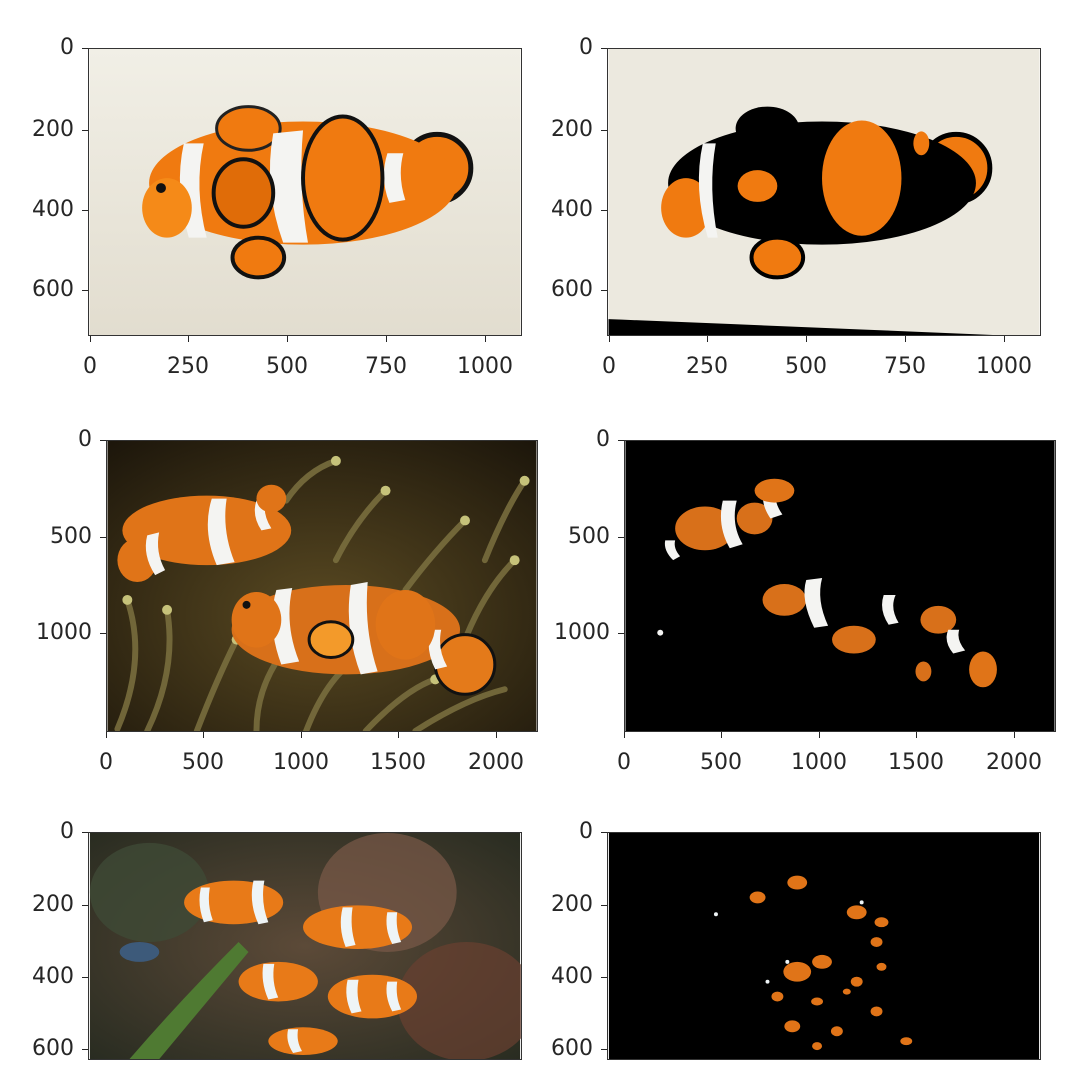 The width and height of the screenshot is (1080, 1080). I want to click on clownfish-single-original-image, so click(305, 192).